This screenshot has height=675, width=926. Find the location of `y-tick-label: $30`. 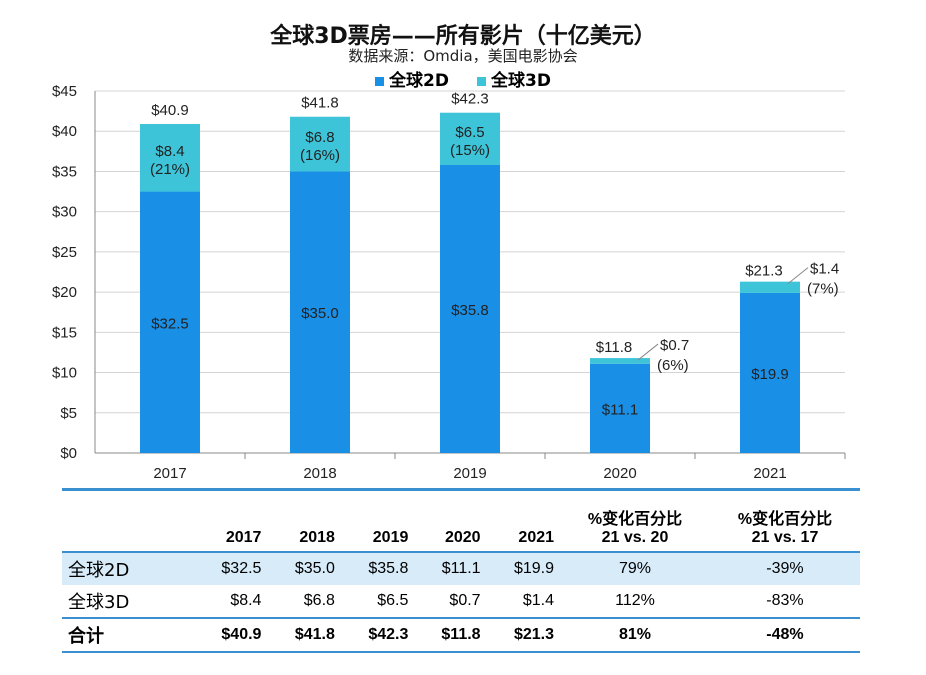

y-tick-label: $30 is located at coordinates (64, 212).